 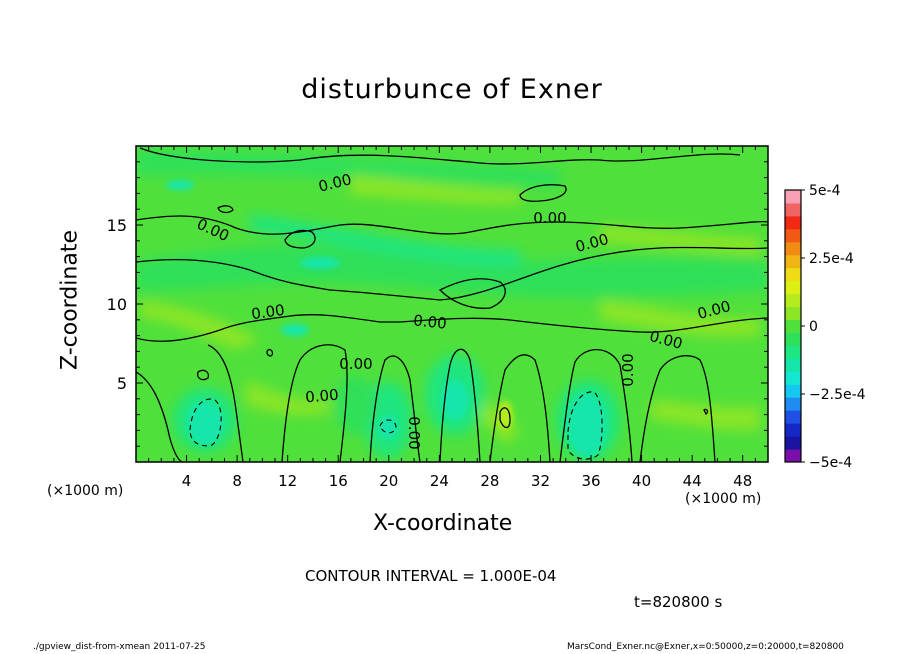 What do you see at coordinates (590, 481) in the screenshot?
I see `x-tick-label: 36` at bounding box center [590, 481].